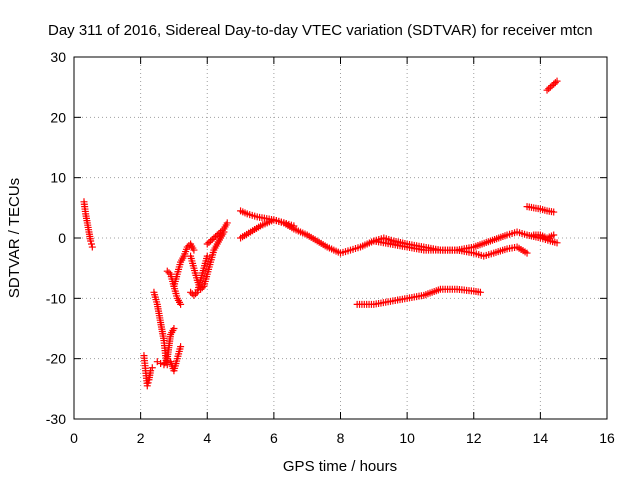 The image size is (640, 485). I want to click on y-tick-label: -20, so click(56, 359).